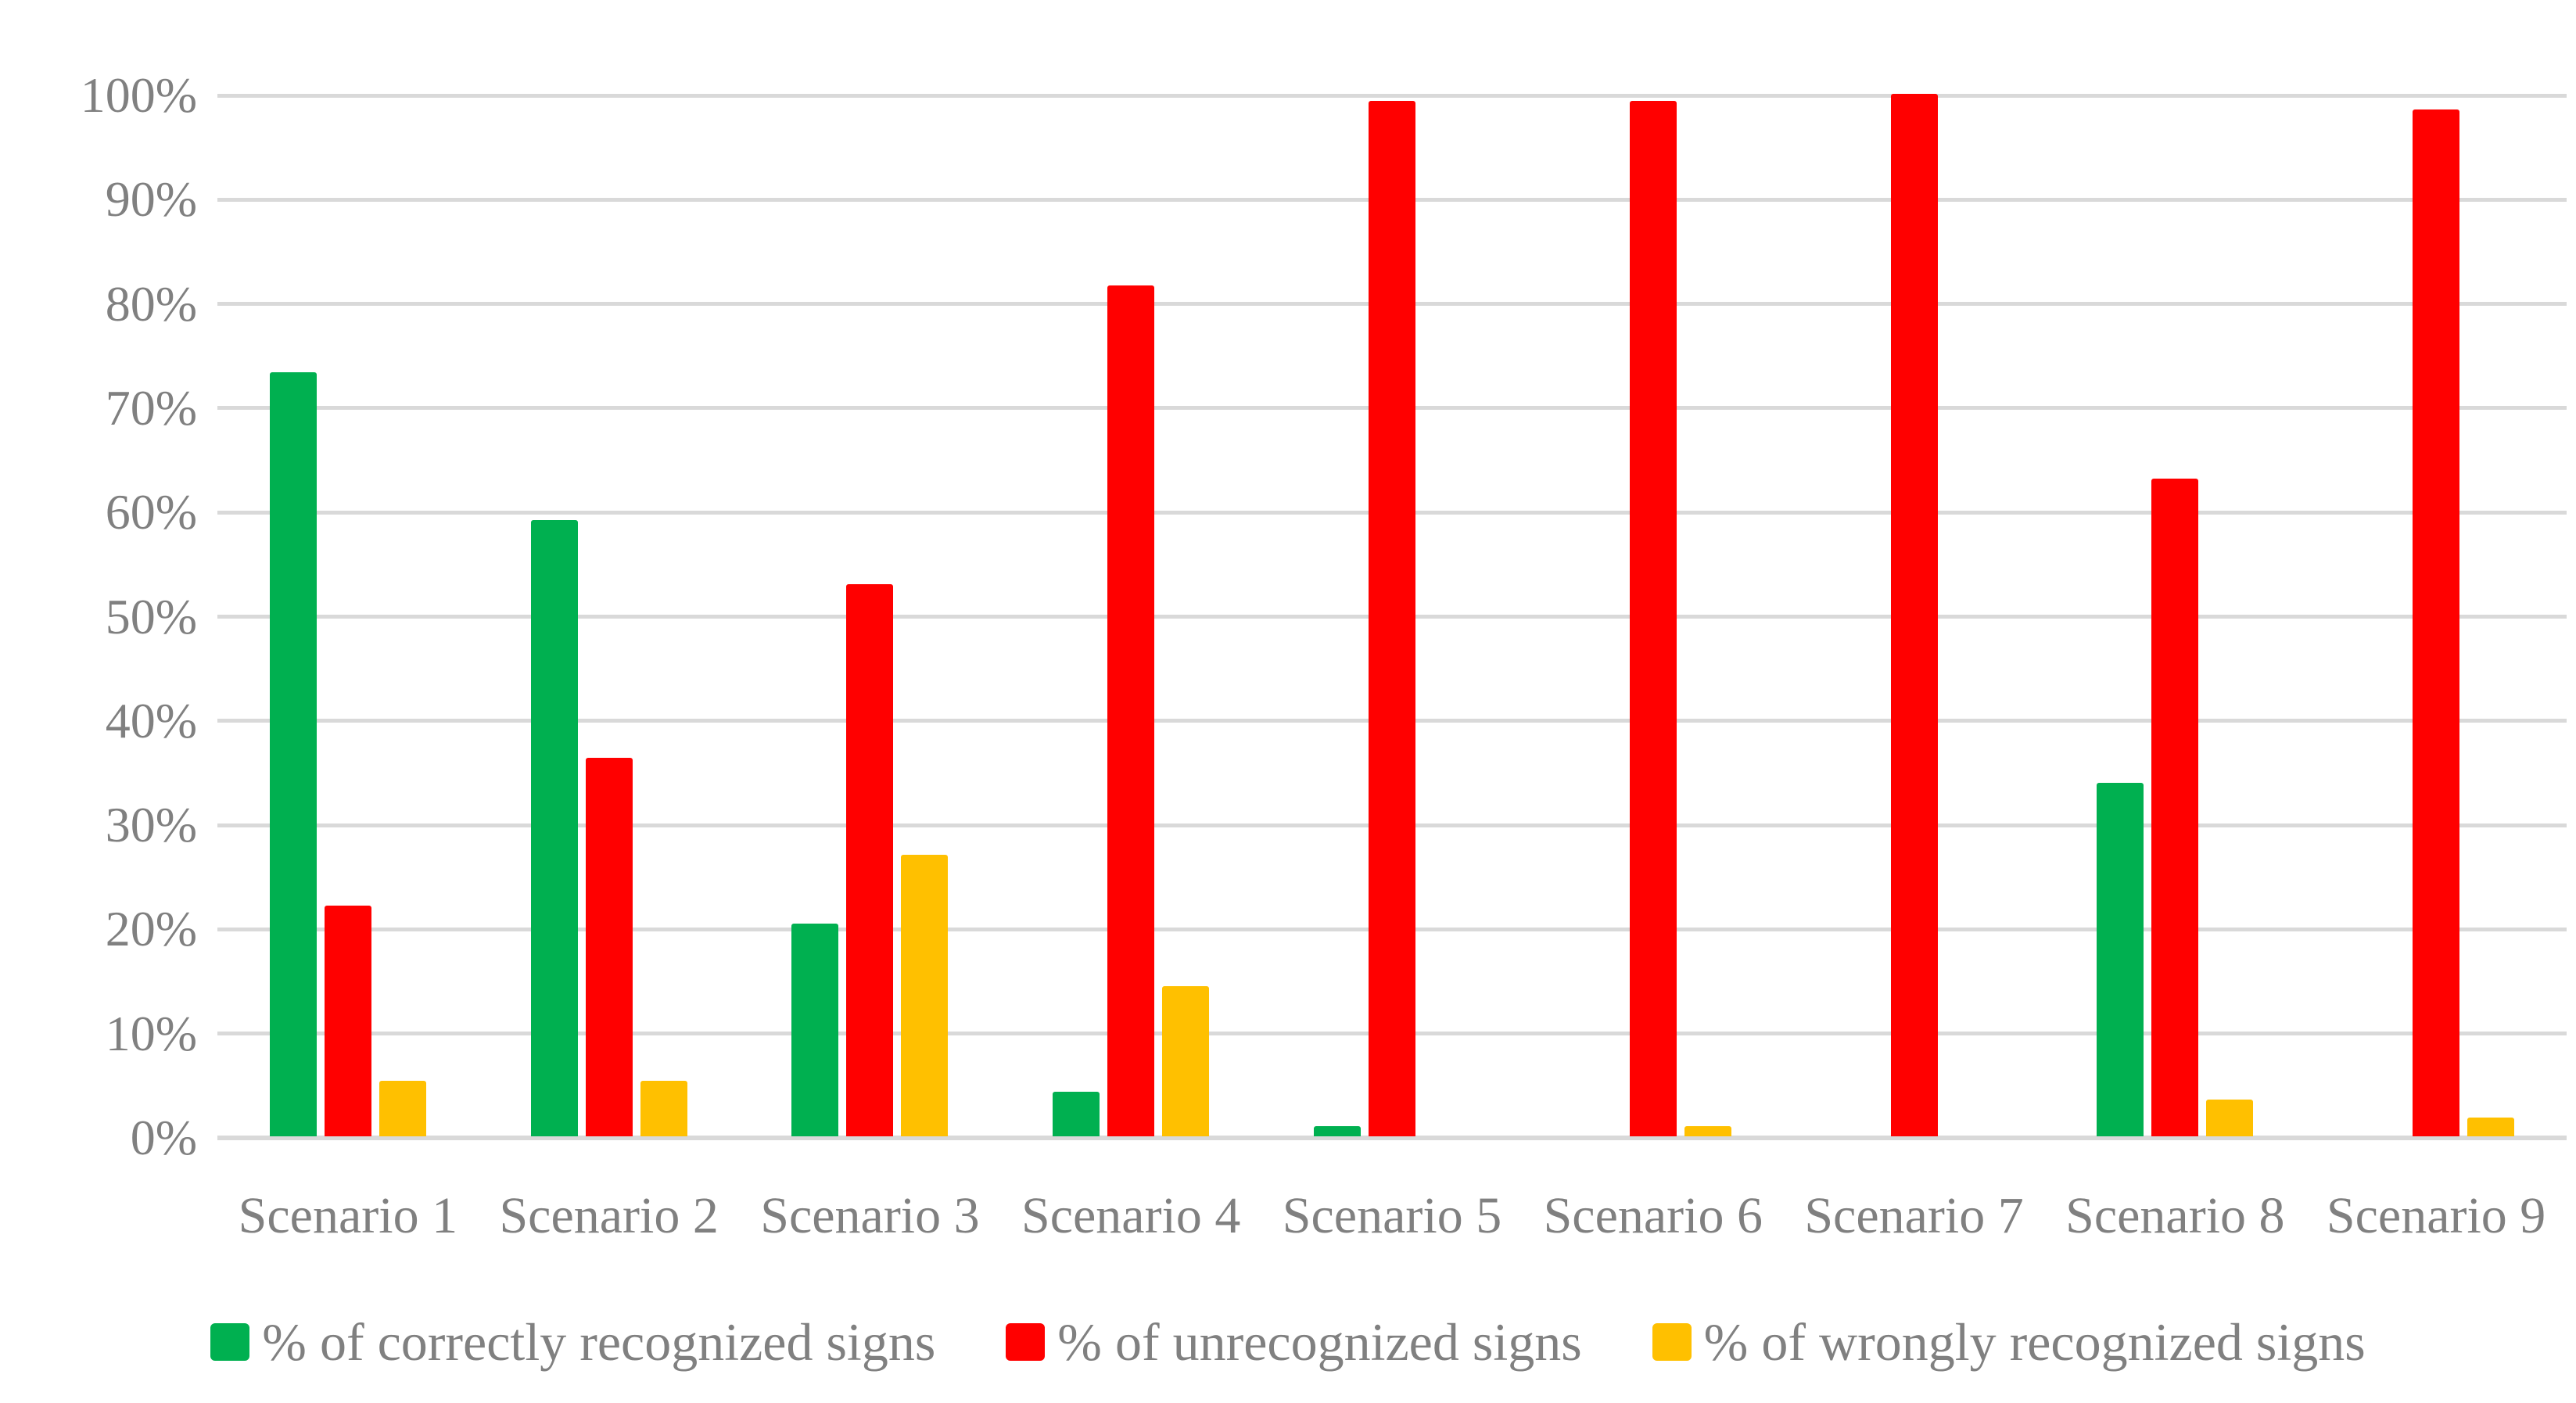 Image resolution: width=2576 pixels, height=1403 pixels. What do you see at coordinates (163, 1137) in the screenshot?
I see `y-axis-tick-label: 0%` at bounding box center [163, 1137].